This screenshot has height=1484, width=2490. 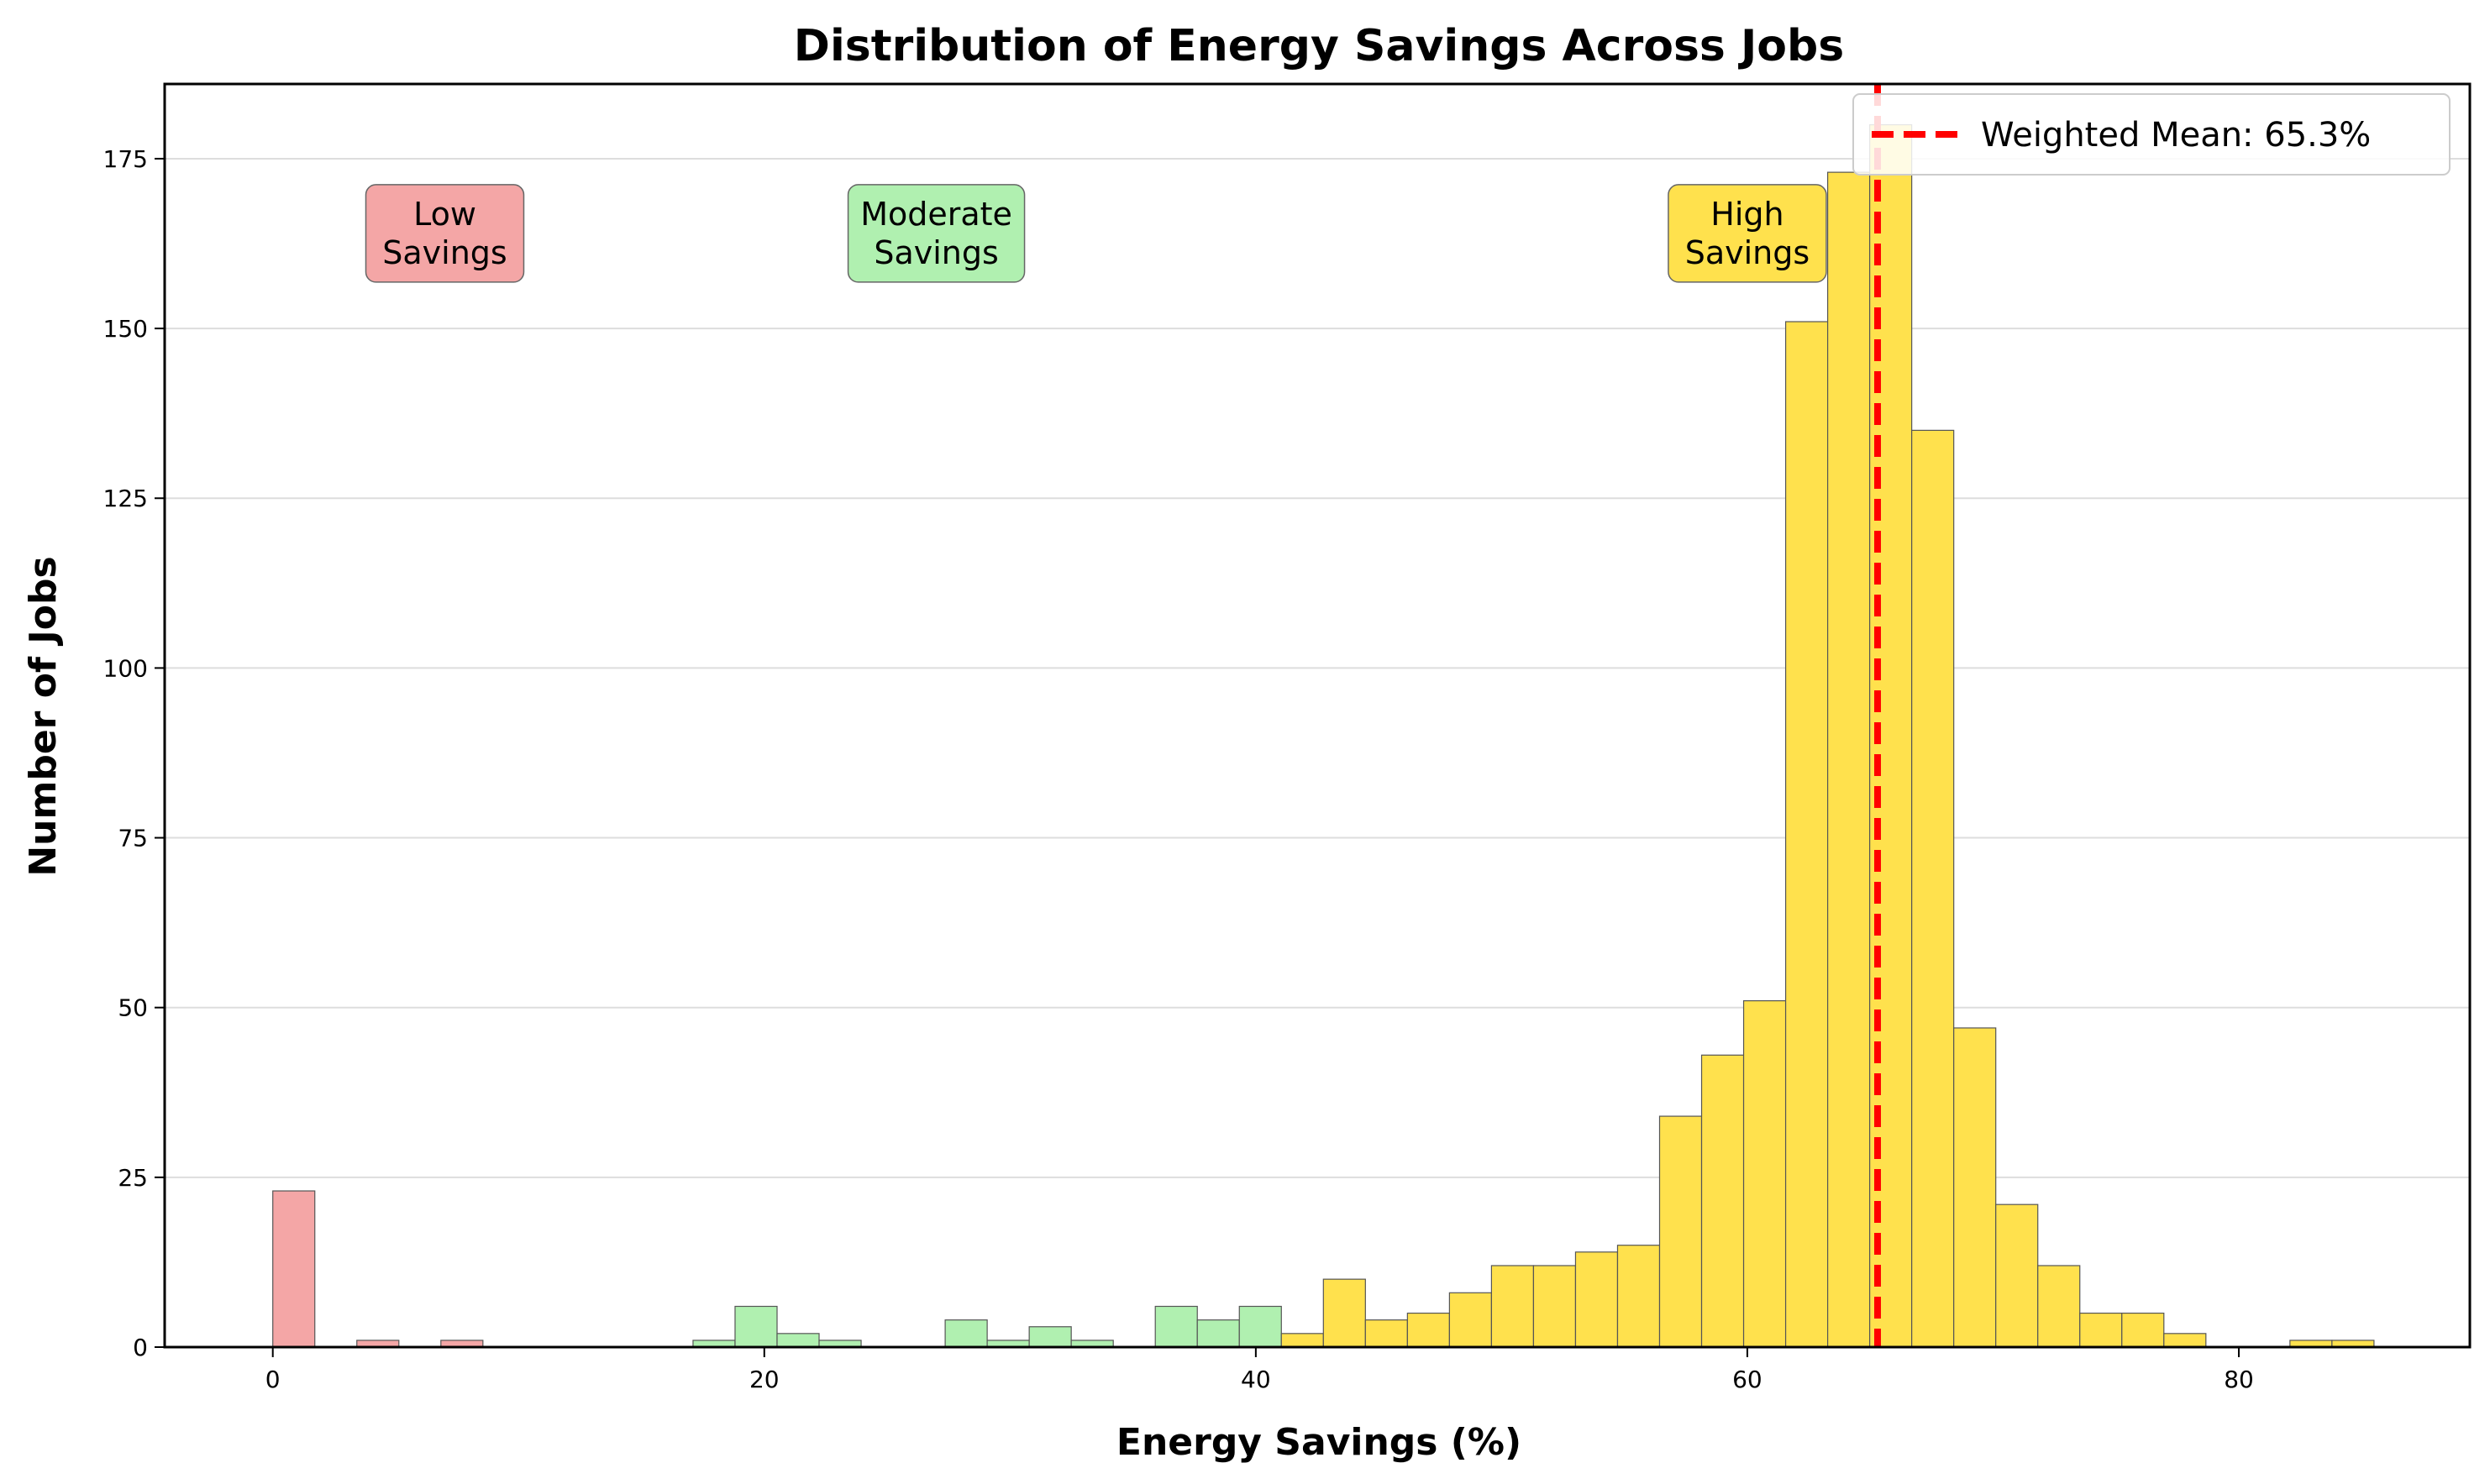 I want to click on annotation-label: Low, so click(x=444, y=215).